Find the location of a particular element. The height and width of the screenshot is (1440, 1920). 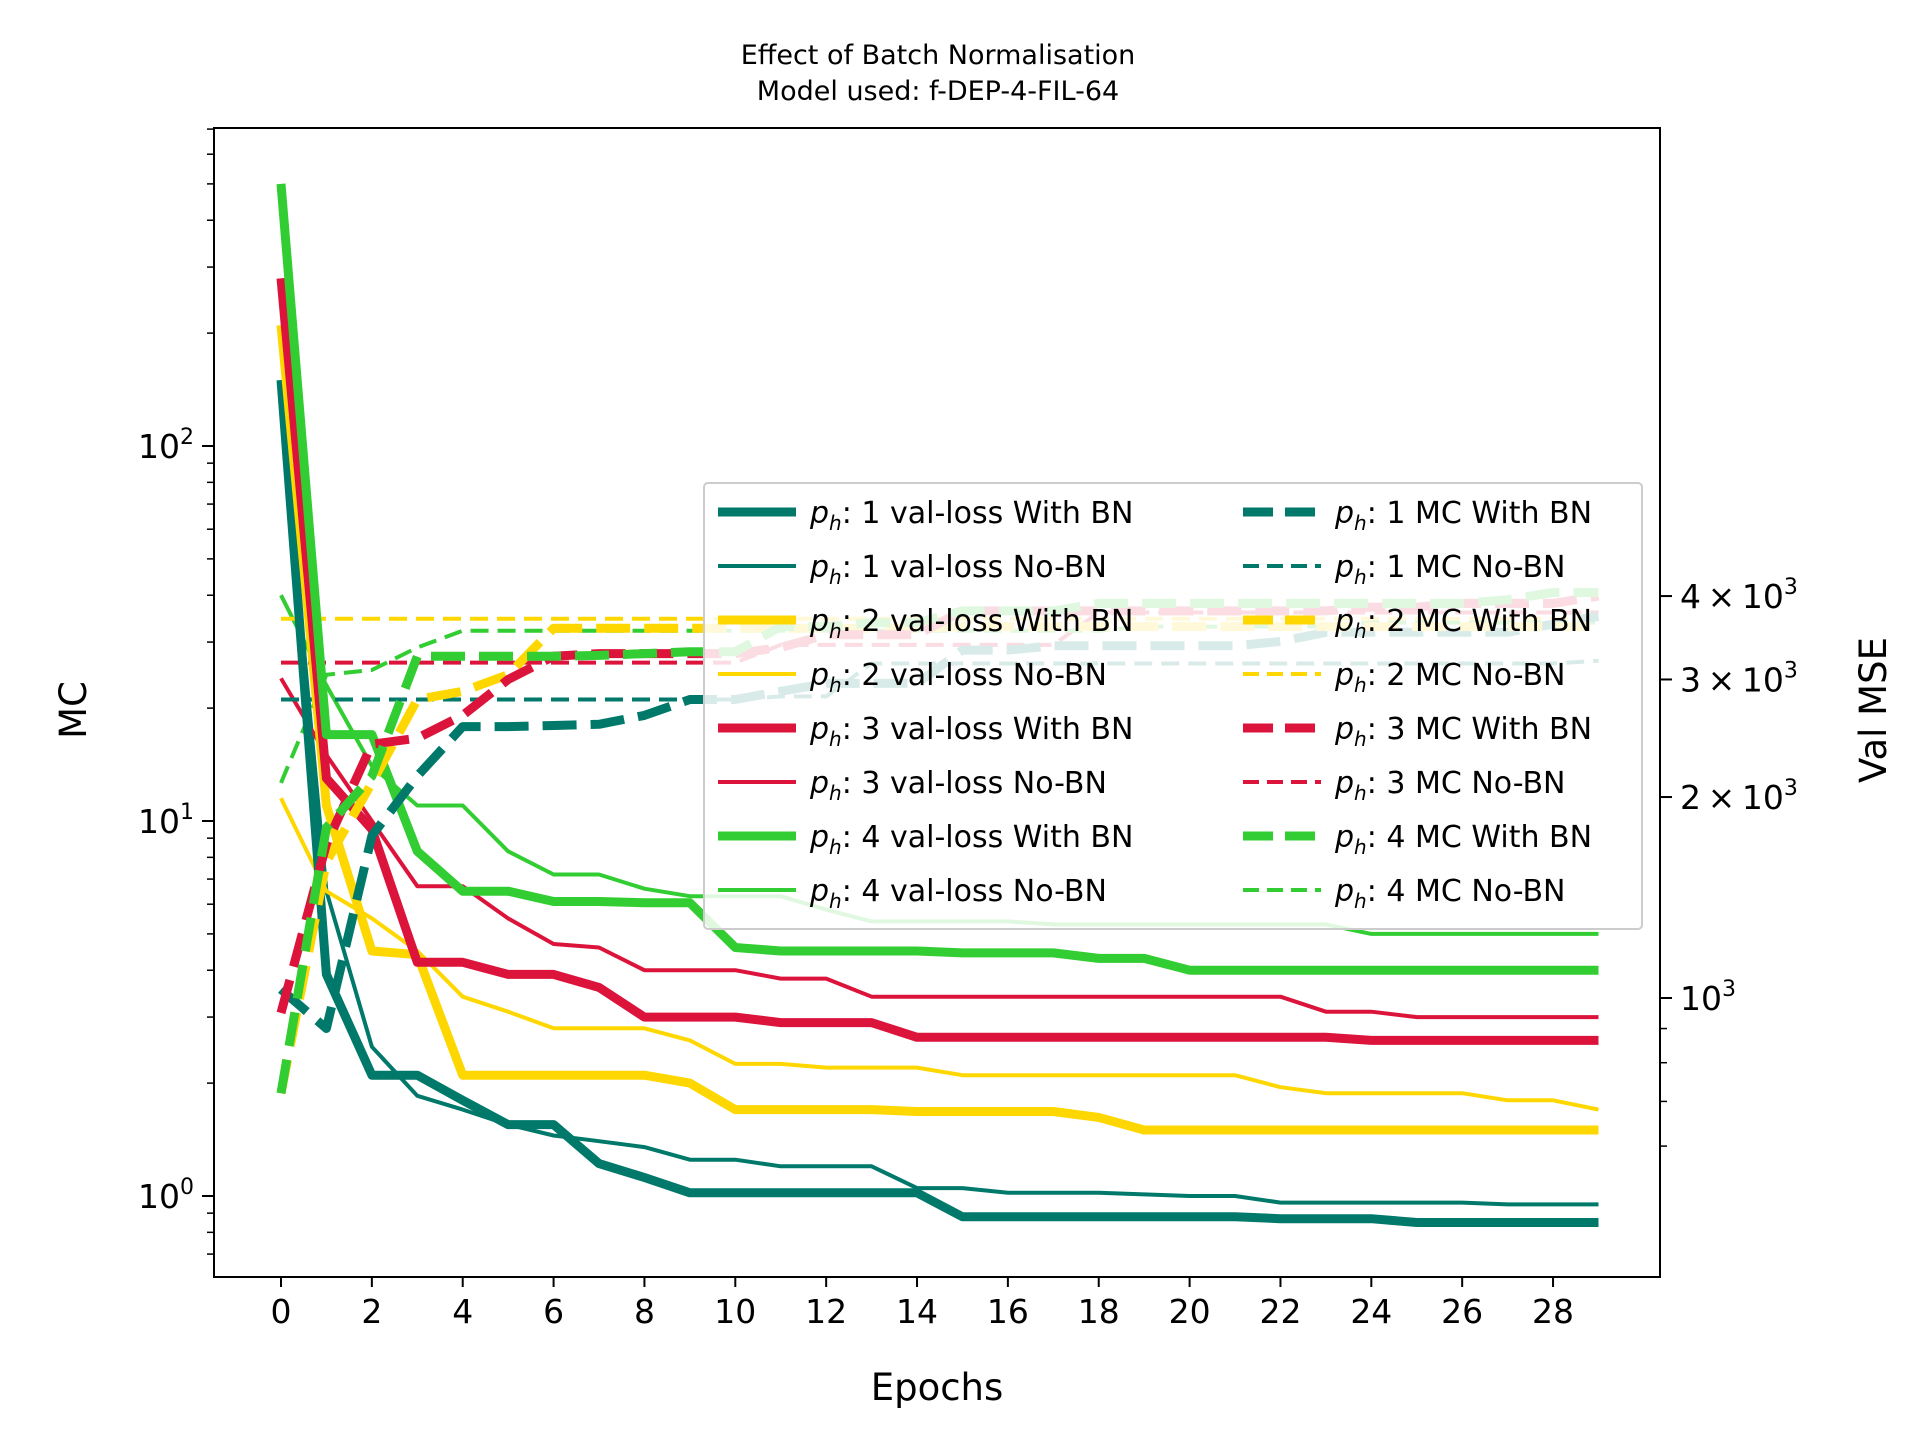

x-tick-label: 28 is located at coordinates (1553, 1311).